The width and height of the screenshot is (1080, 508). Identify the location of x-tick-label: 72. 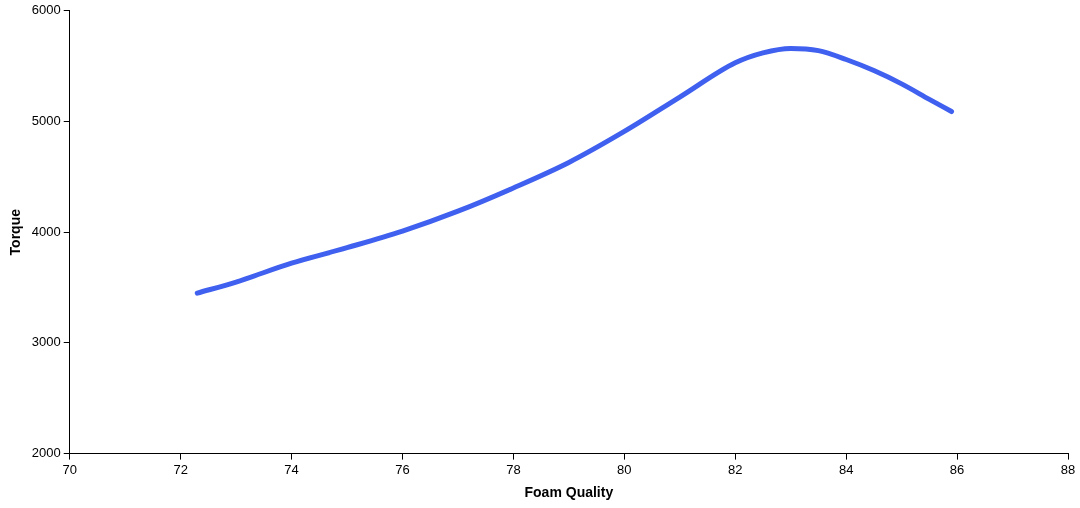
(180, 469).